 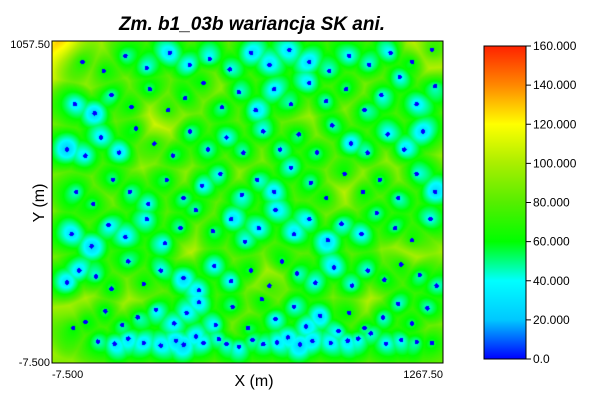 What do you see at coordinates (505, 202) in the screenshot?
I see `colorbar-gradient` at bounding box center [505, 202].